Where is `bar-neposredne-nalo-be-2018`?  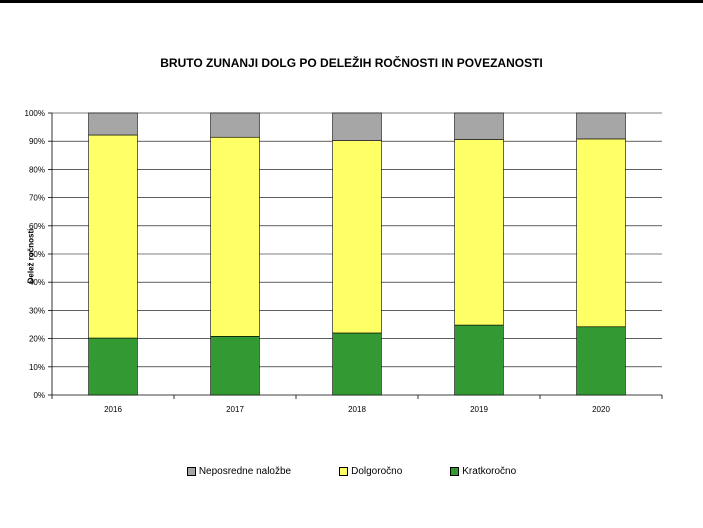
bar-neposredne-nalo-be-2018 is located at coordinates (357, 126).